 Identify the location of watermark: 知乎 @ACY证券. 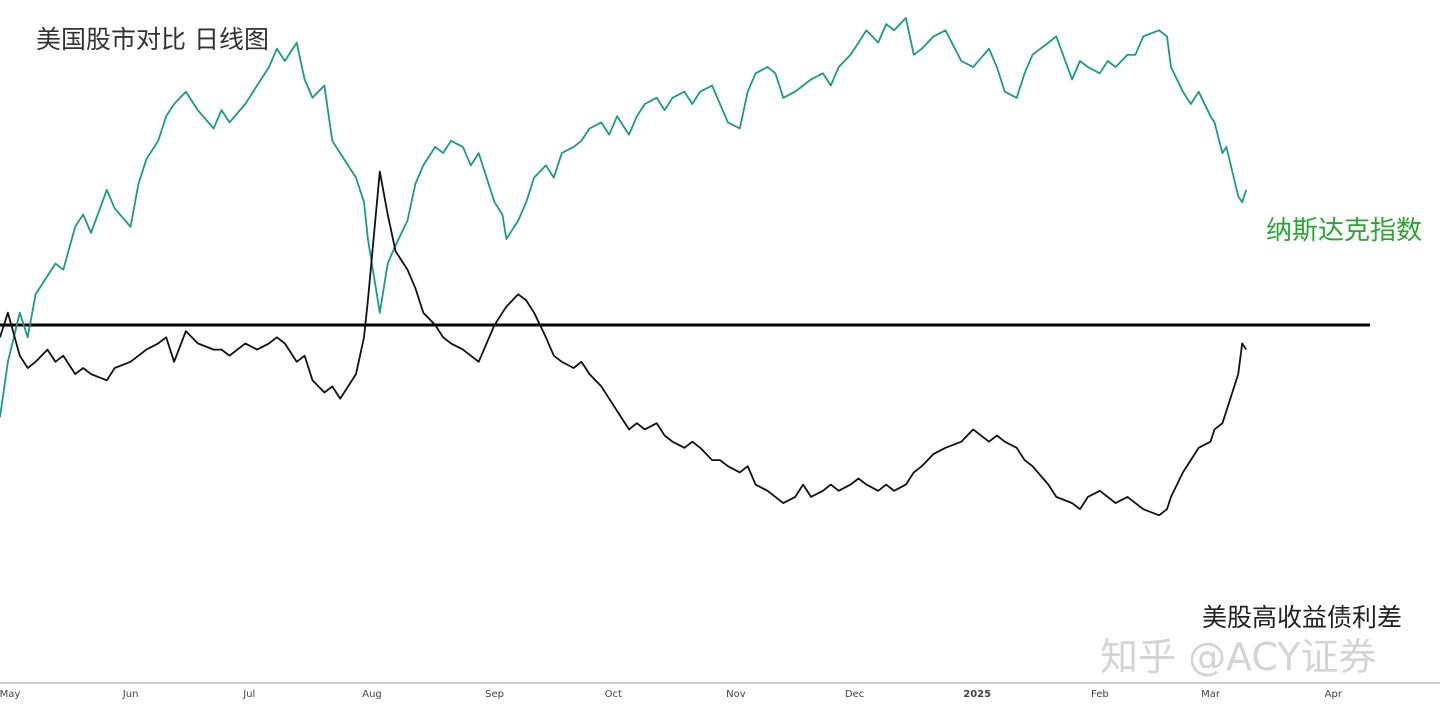
(1238, 657).